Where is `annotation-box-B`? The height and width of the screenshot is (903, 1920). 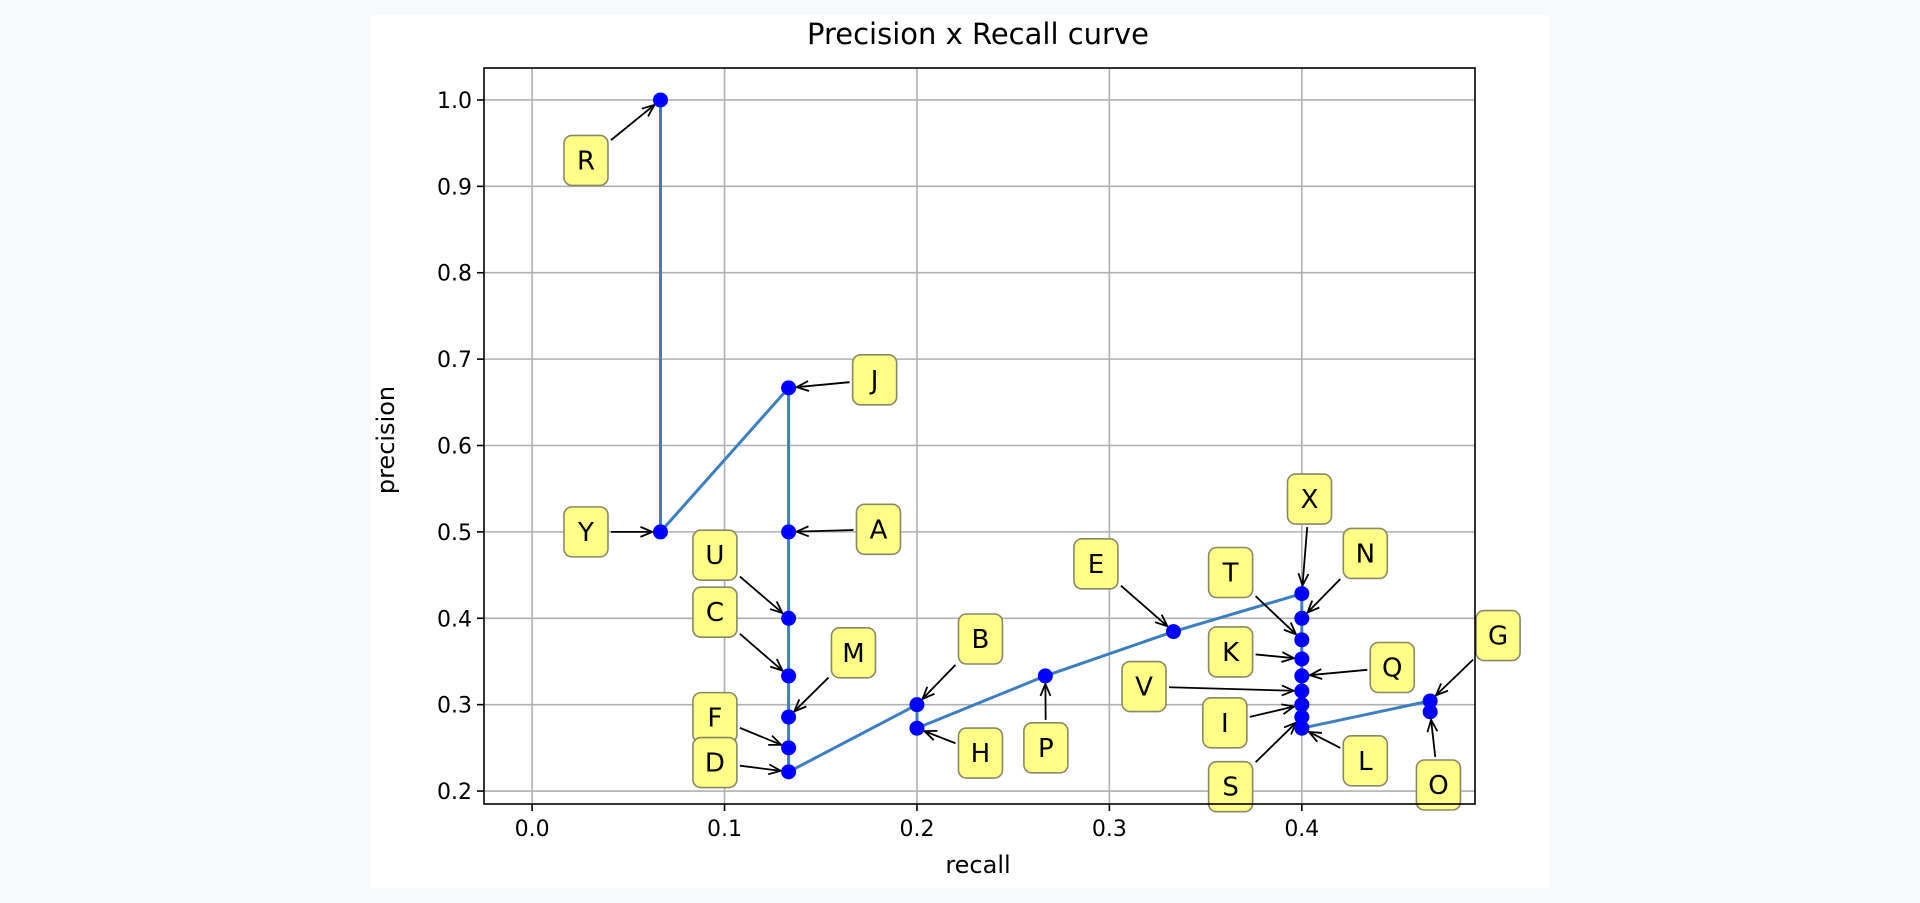 annotation-box-B is located at coordinates (980, 639).